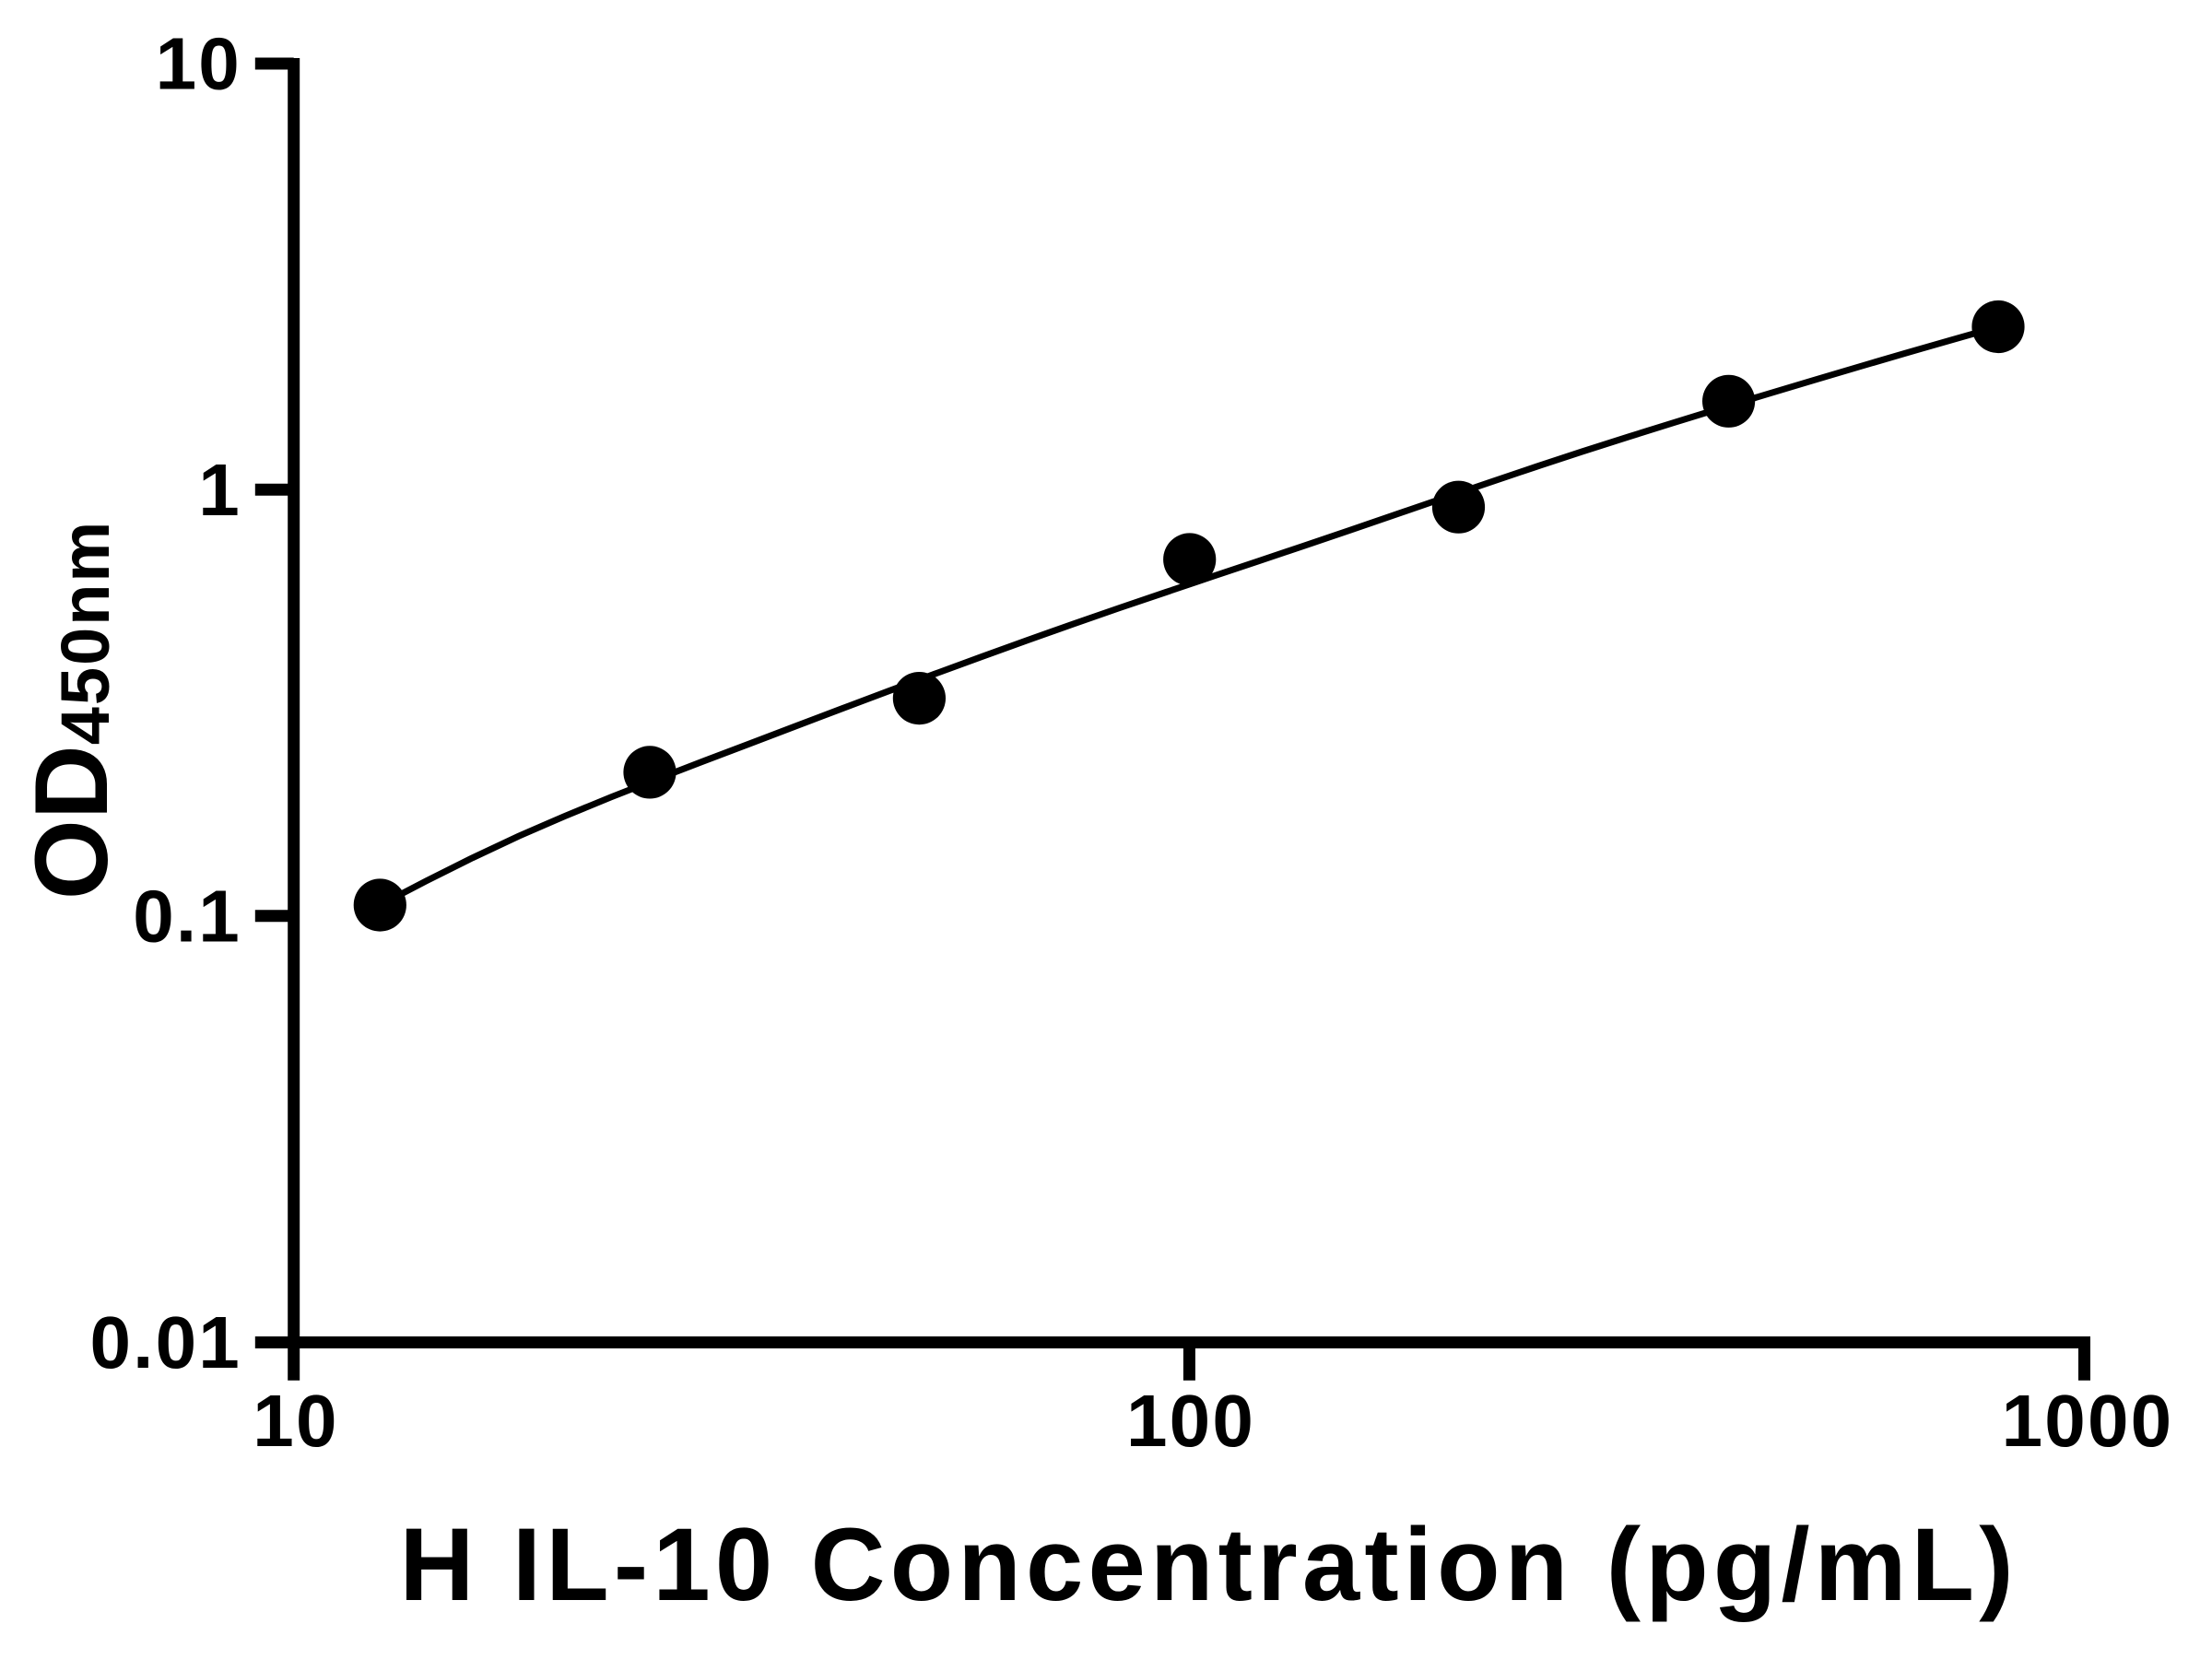 This screenshot has height=1659, width=2212. I want to click on svg-text: 1, so click(219, 490).